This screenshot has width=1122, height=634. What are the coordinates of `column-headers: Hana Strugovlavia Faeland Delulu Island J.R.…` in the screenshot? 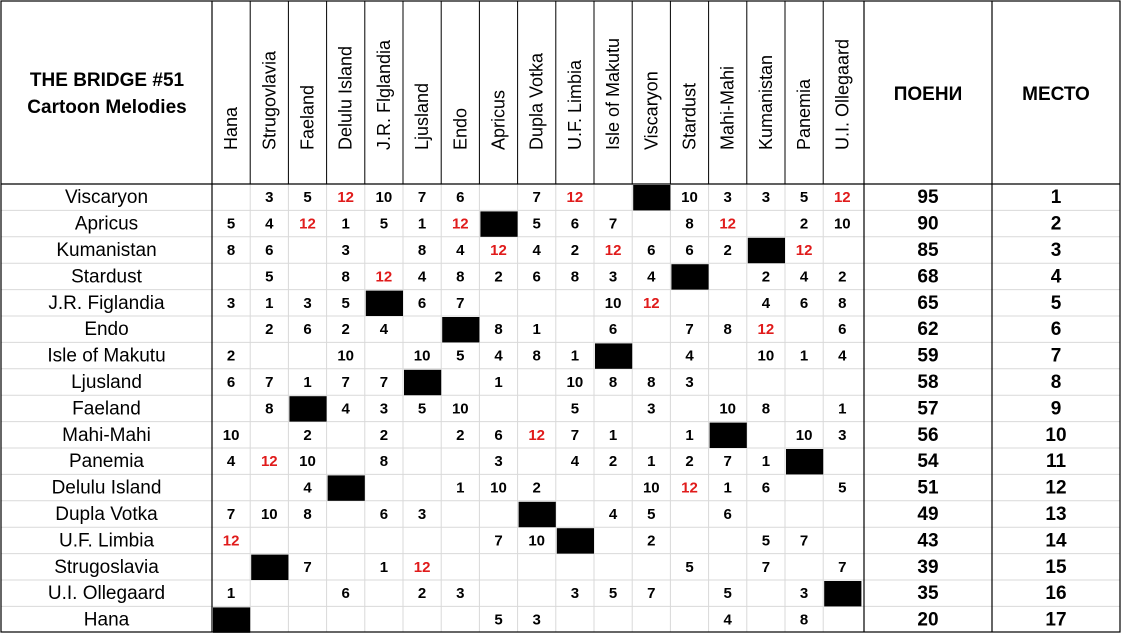 It's located at (536, 94).